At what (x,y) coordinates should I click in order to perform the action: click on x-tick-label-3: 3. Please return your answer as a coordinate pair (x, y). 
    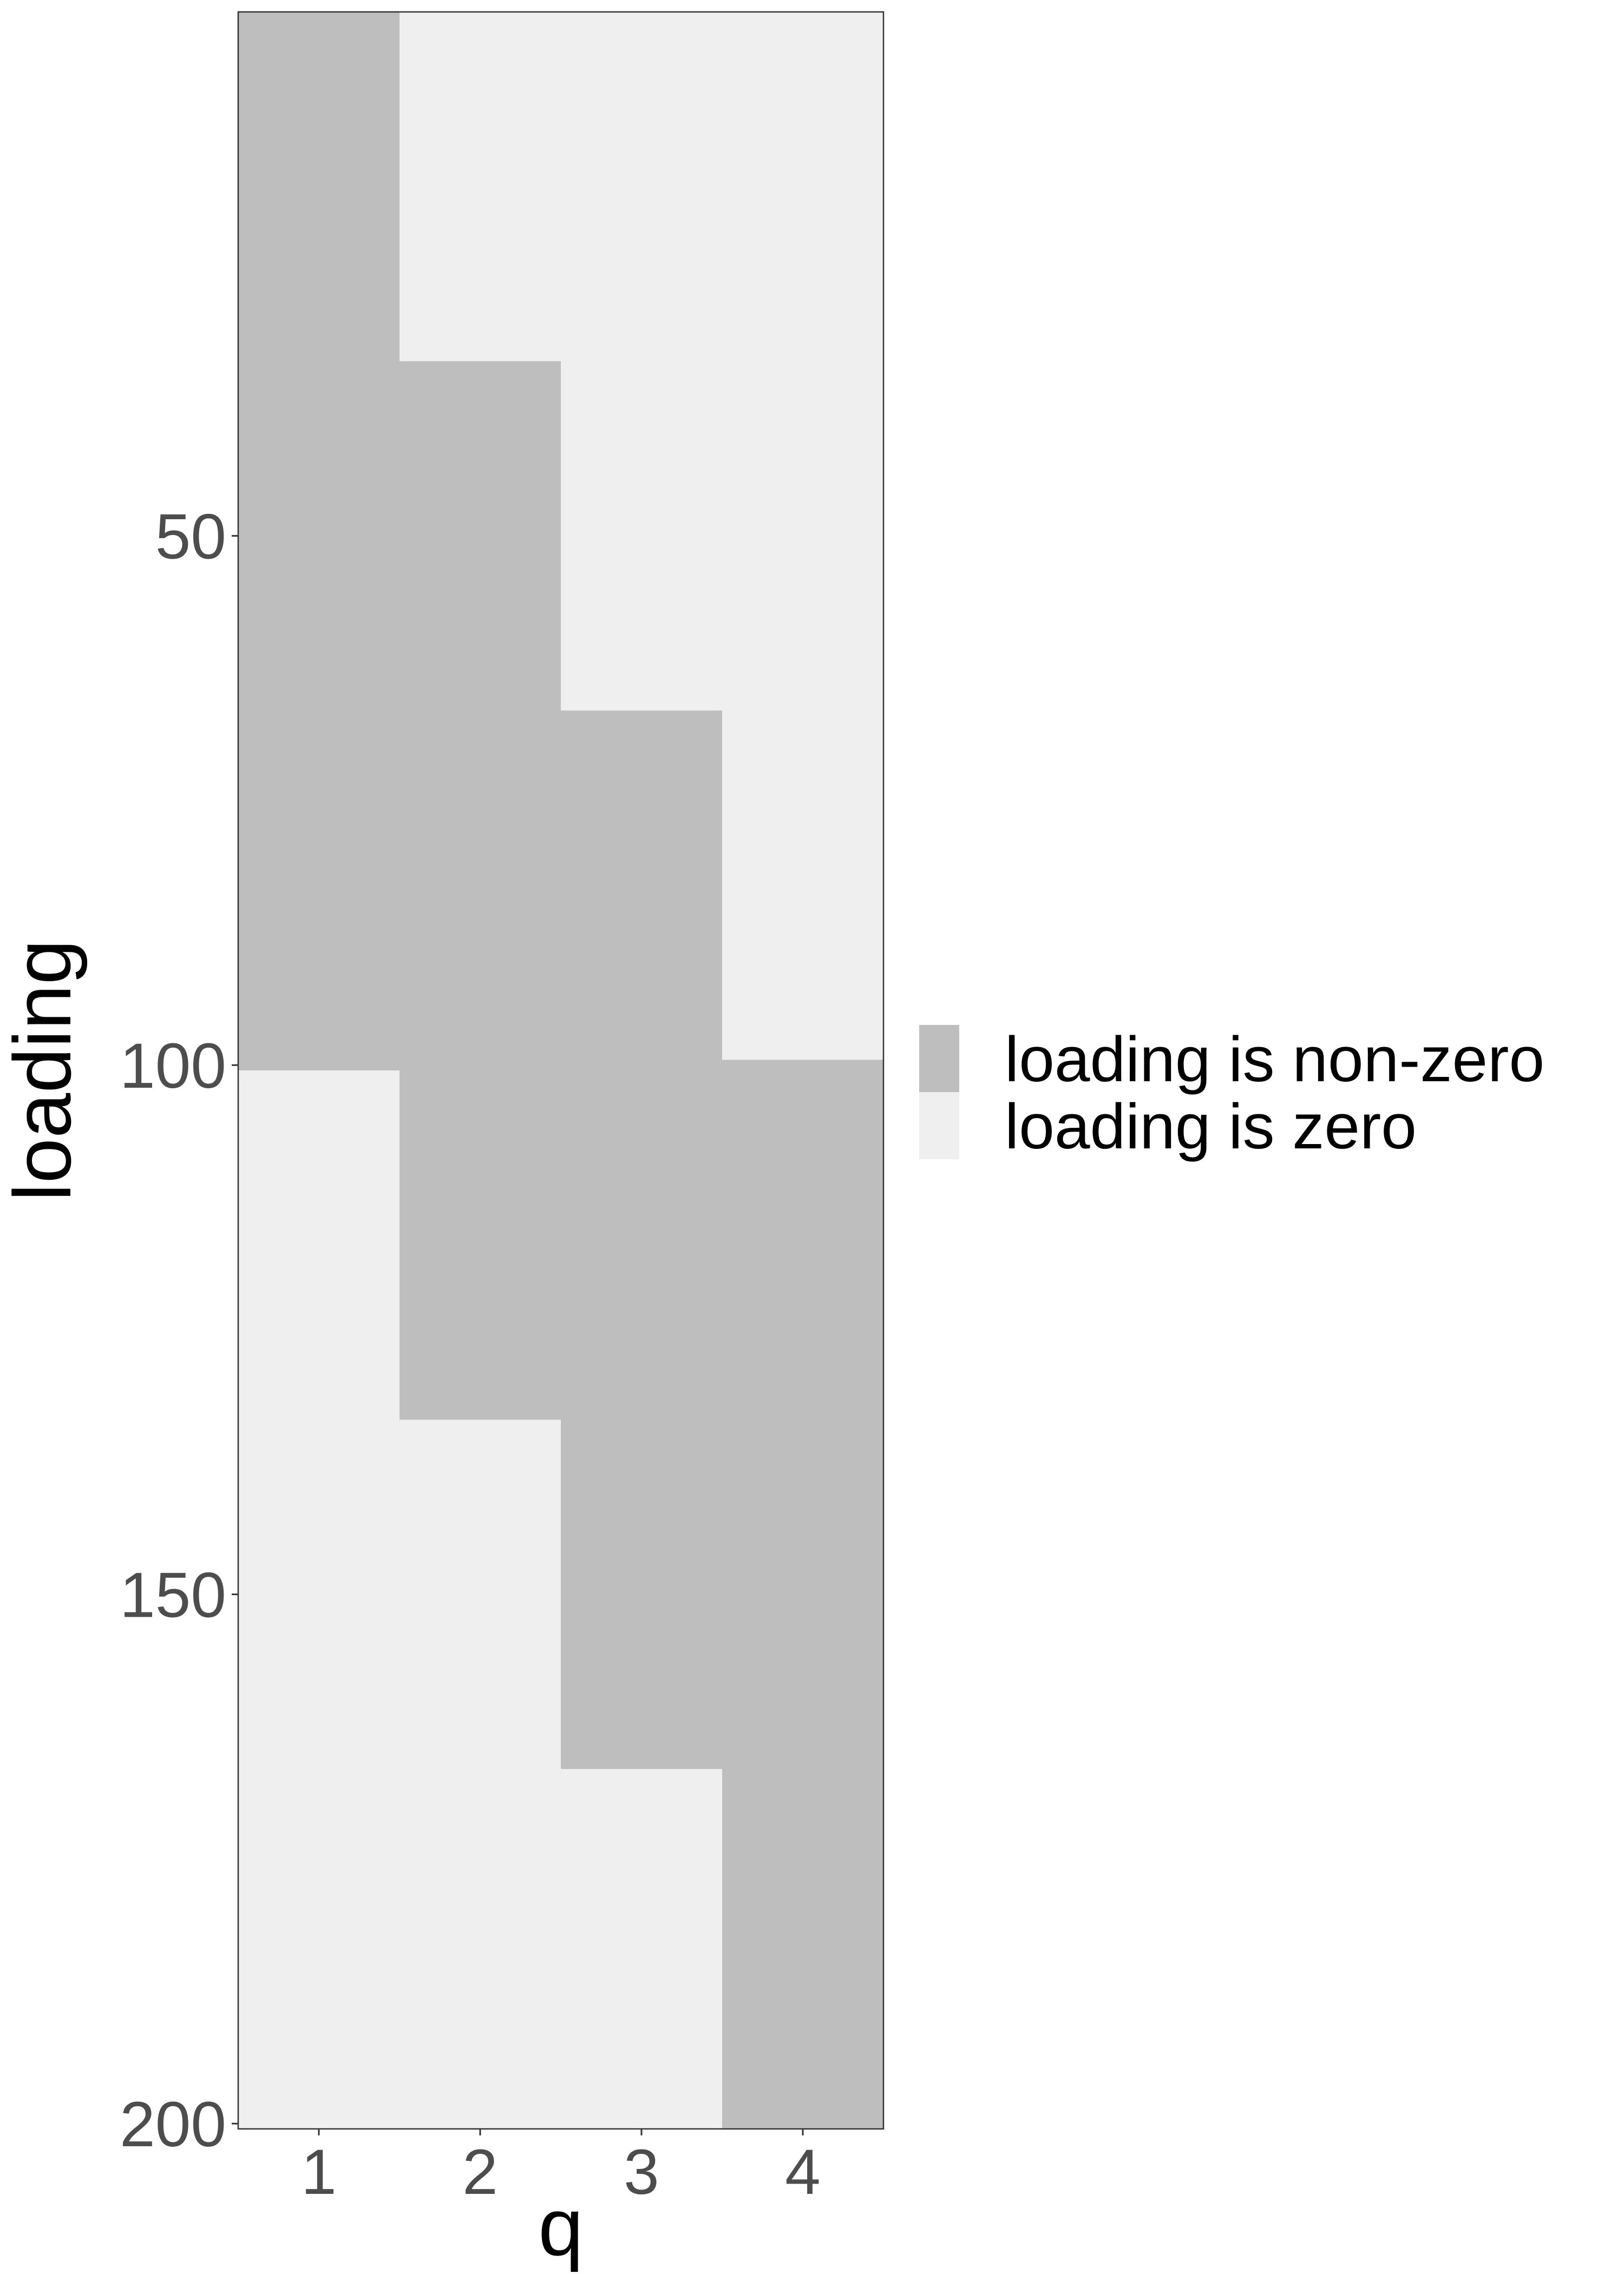
    Looking at the image, I should click on (641, 2172).